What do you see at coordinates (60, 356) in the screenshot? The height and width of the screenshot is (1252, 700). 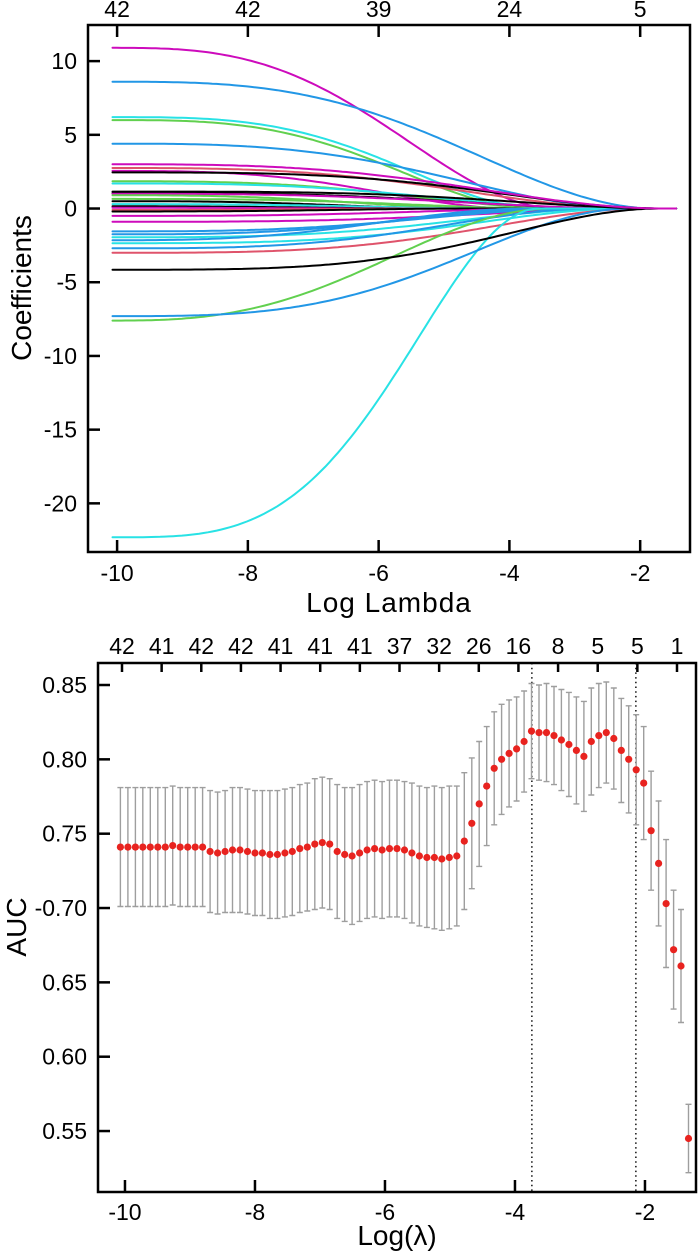 I see `y-tick-label: -10` at bounding box center [60, 356].